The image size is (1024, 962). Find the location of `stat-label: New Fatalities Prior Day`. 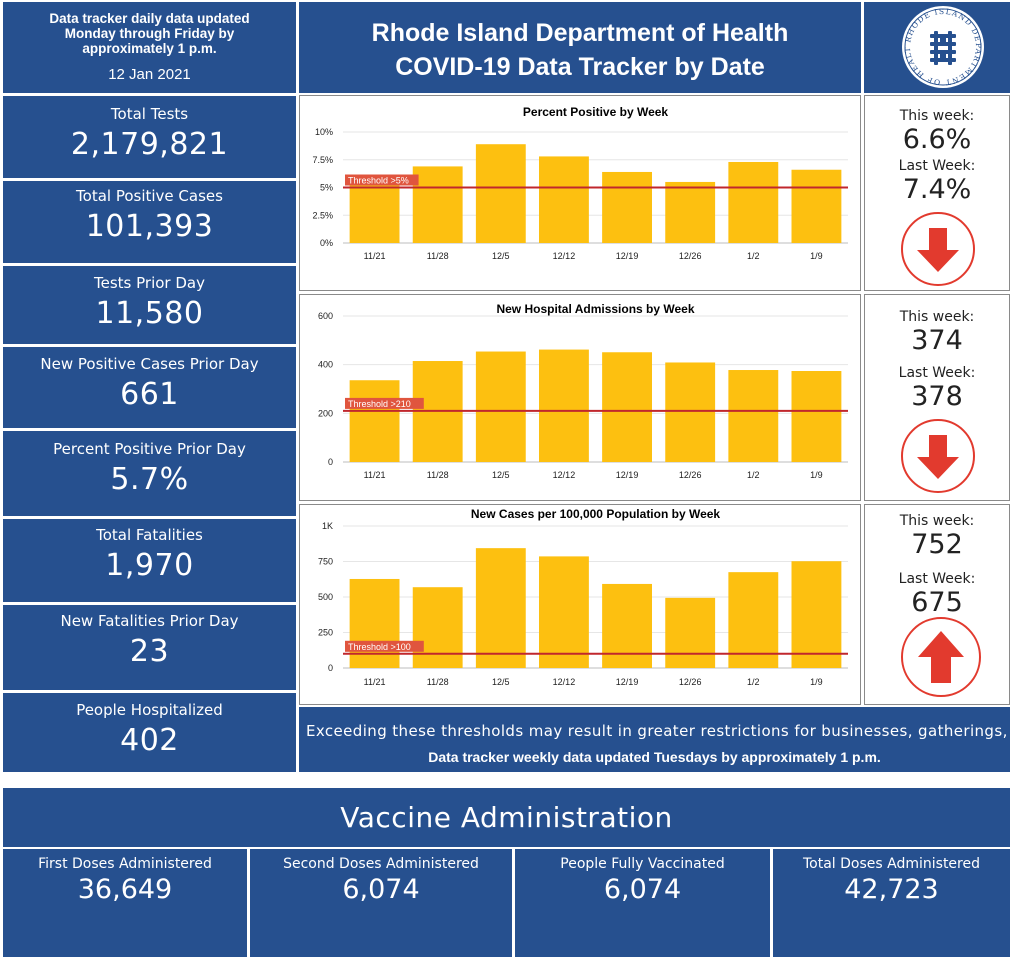

stat-label: New Fatalities Prior Day is located at coordinates (149, 621).